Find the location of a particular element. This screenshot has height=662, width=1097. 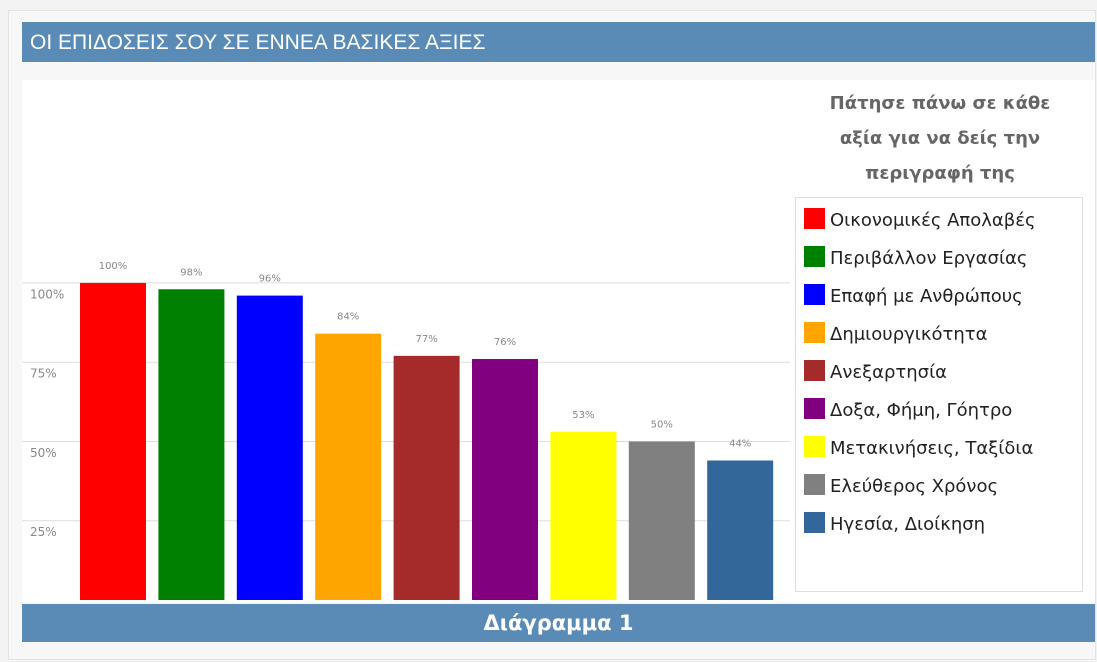

value-label: 44% is located at coordinates (740, 443).